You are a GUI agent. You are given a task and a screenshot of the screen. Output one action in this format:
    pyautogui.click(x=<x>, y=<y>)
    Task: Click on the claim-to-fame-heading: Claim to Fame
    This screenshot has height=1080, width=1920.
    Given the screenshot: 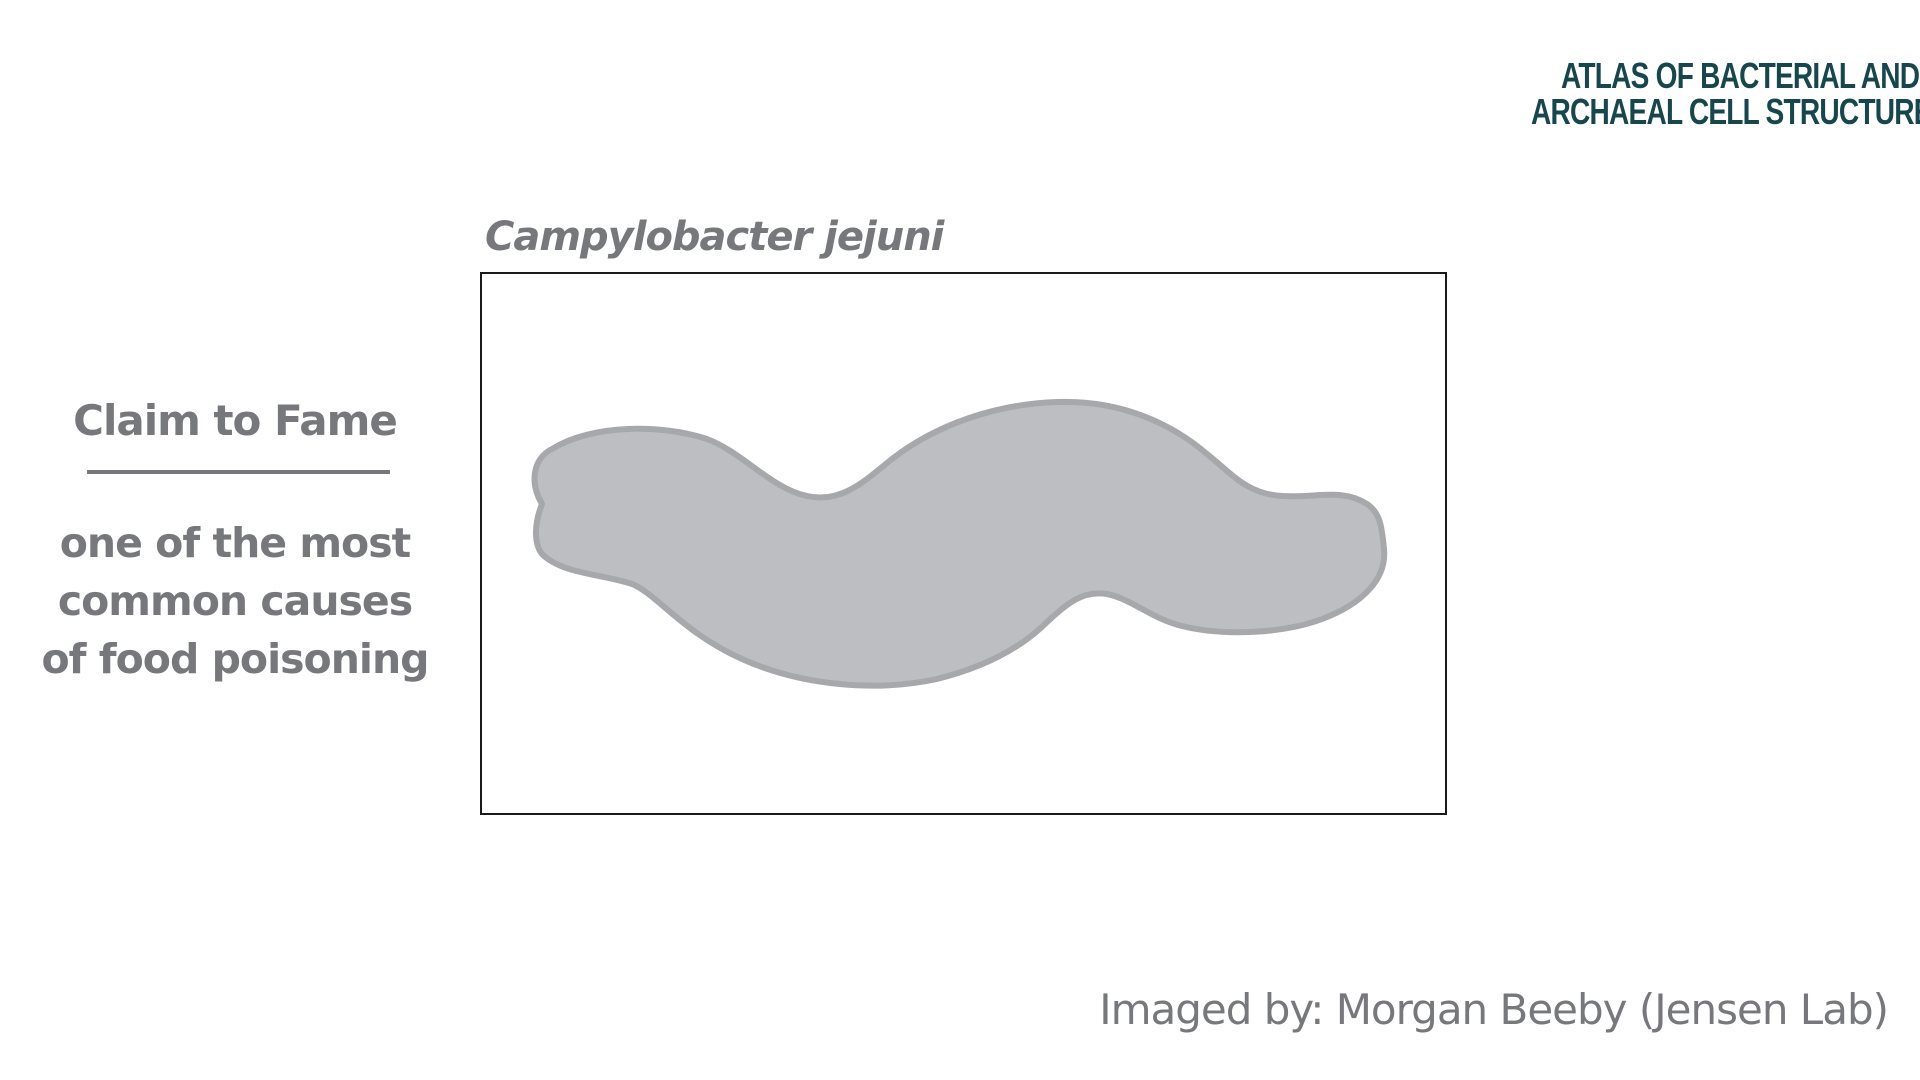 What is the action you would take?
    pyautogui.click(x=235, y=420)
    